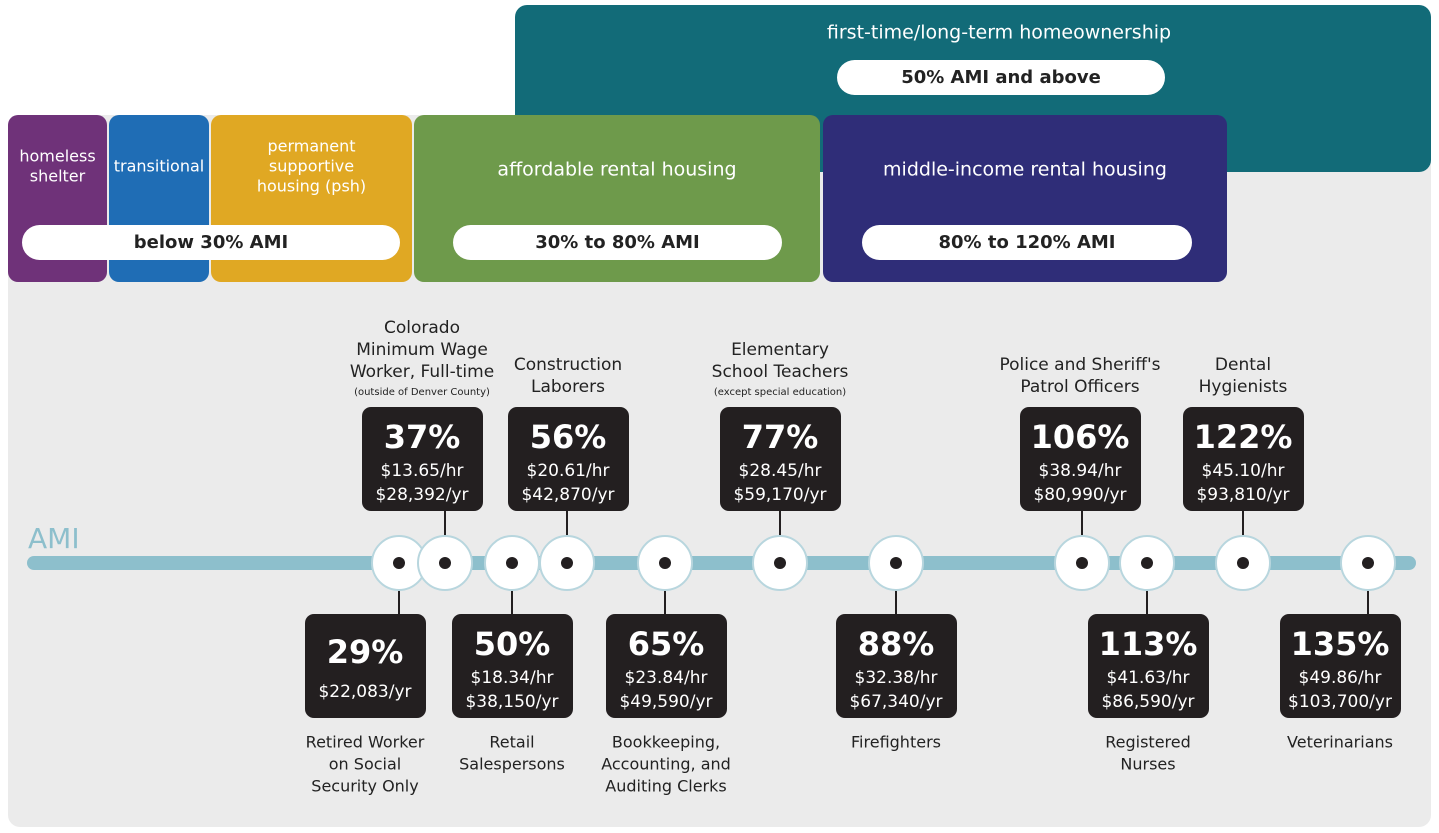  I want to click on percent: 37%, so click(422, 437).